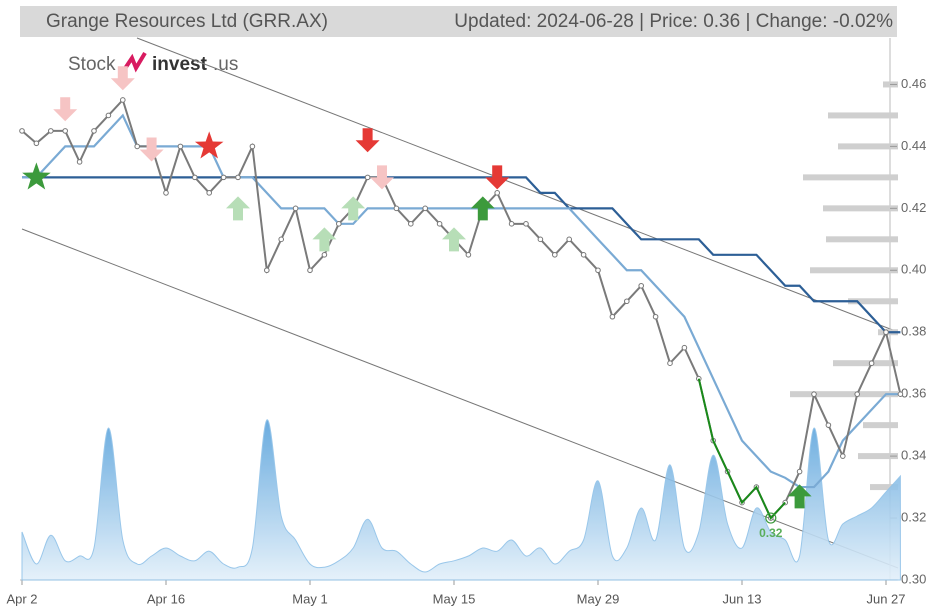 This screenshot has height=608, width=931. What do you see at coordinates (598, 598) in the screenshot?
I see `x-tick-label: May 29` at bounding box center [598, 598].